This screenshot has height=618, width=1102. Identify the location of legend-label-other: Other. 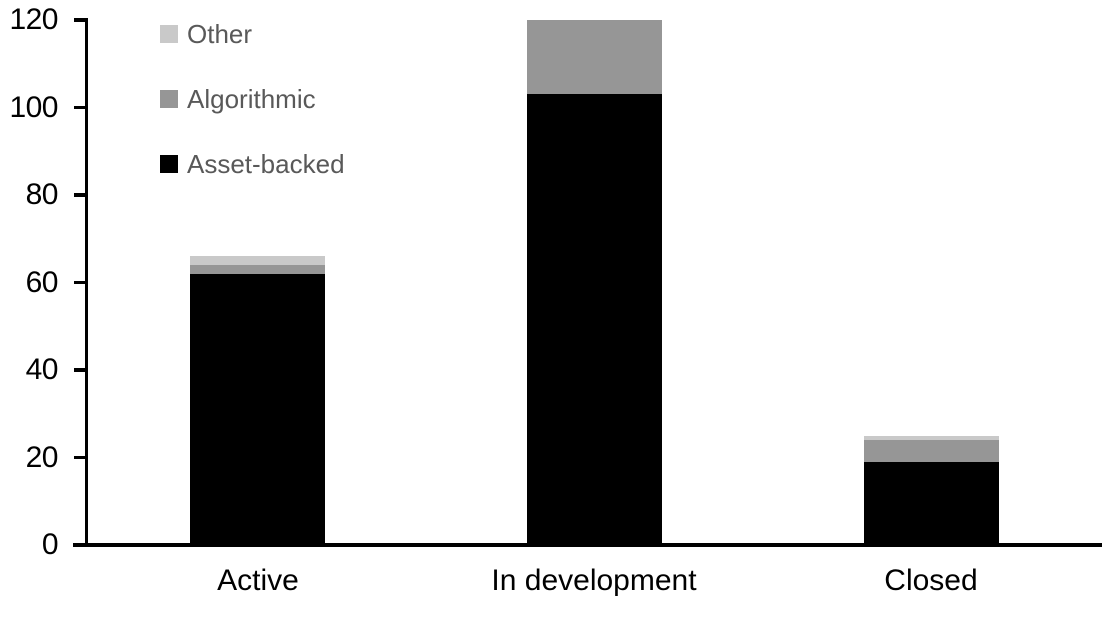
(220, 33).